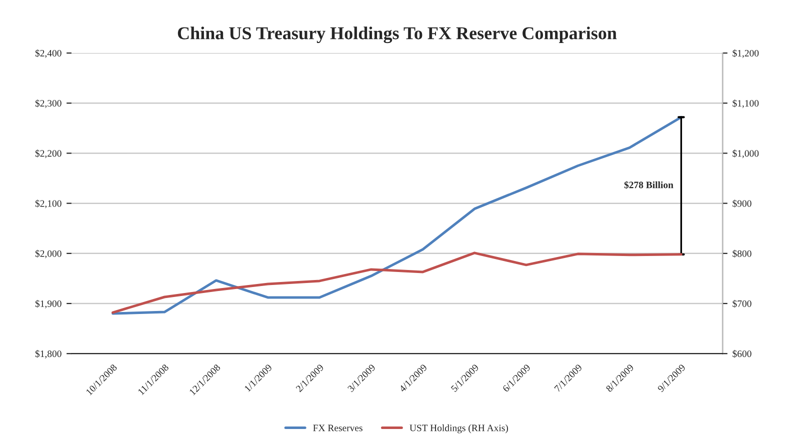 This screenshot has height=442, width=794. What do you see at coordinates (649, 185) in the screenshot?
I see `annotation: $278 Billion` at bounding box center [649, 185].